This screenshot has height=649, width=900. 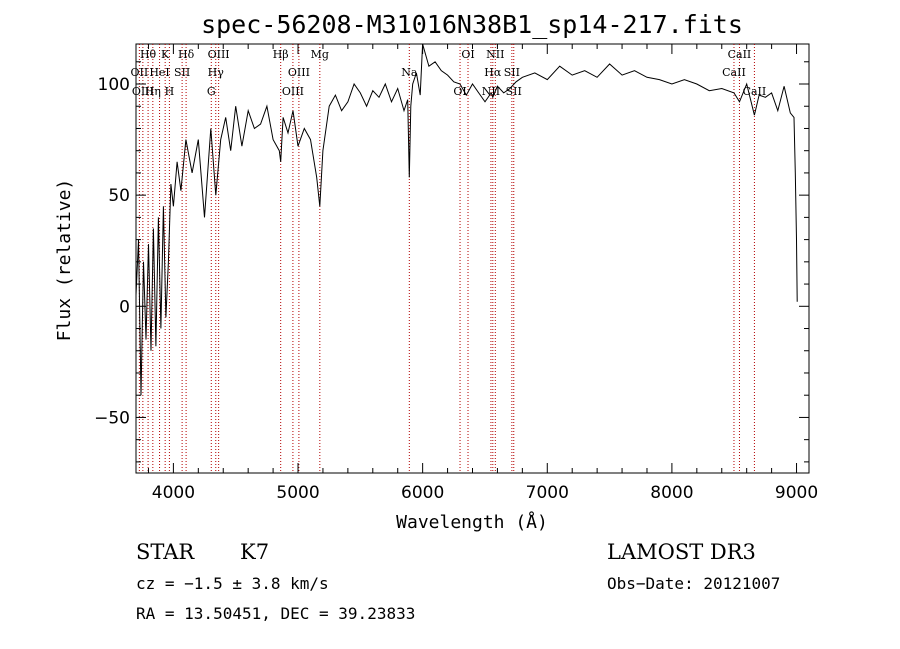 I want to click on x-tick-label: 6000, so click(x=422, y=493).